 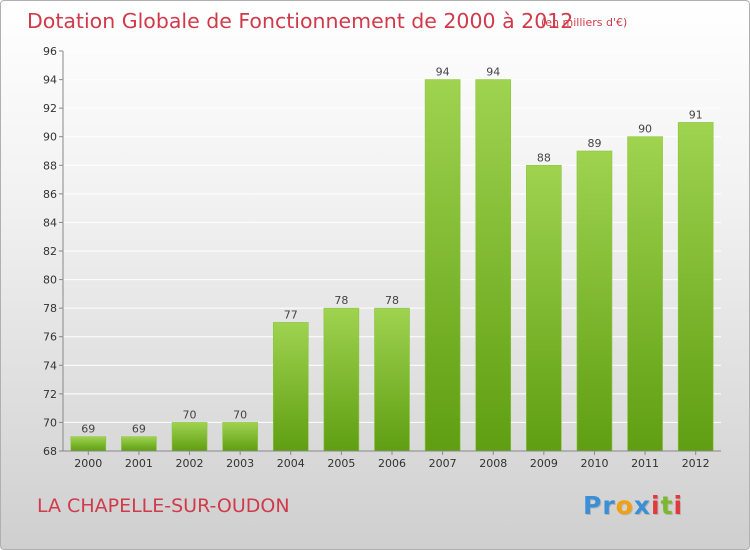 What do you see at coordinates (392, 463) in the screenshot?
I see `x-tick-label: 2006` at bounding box center [392, 463].